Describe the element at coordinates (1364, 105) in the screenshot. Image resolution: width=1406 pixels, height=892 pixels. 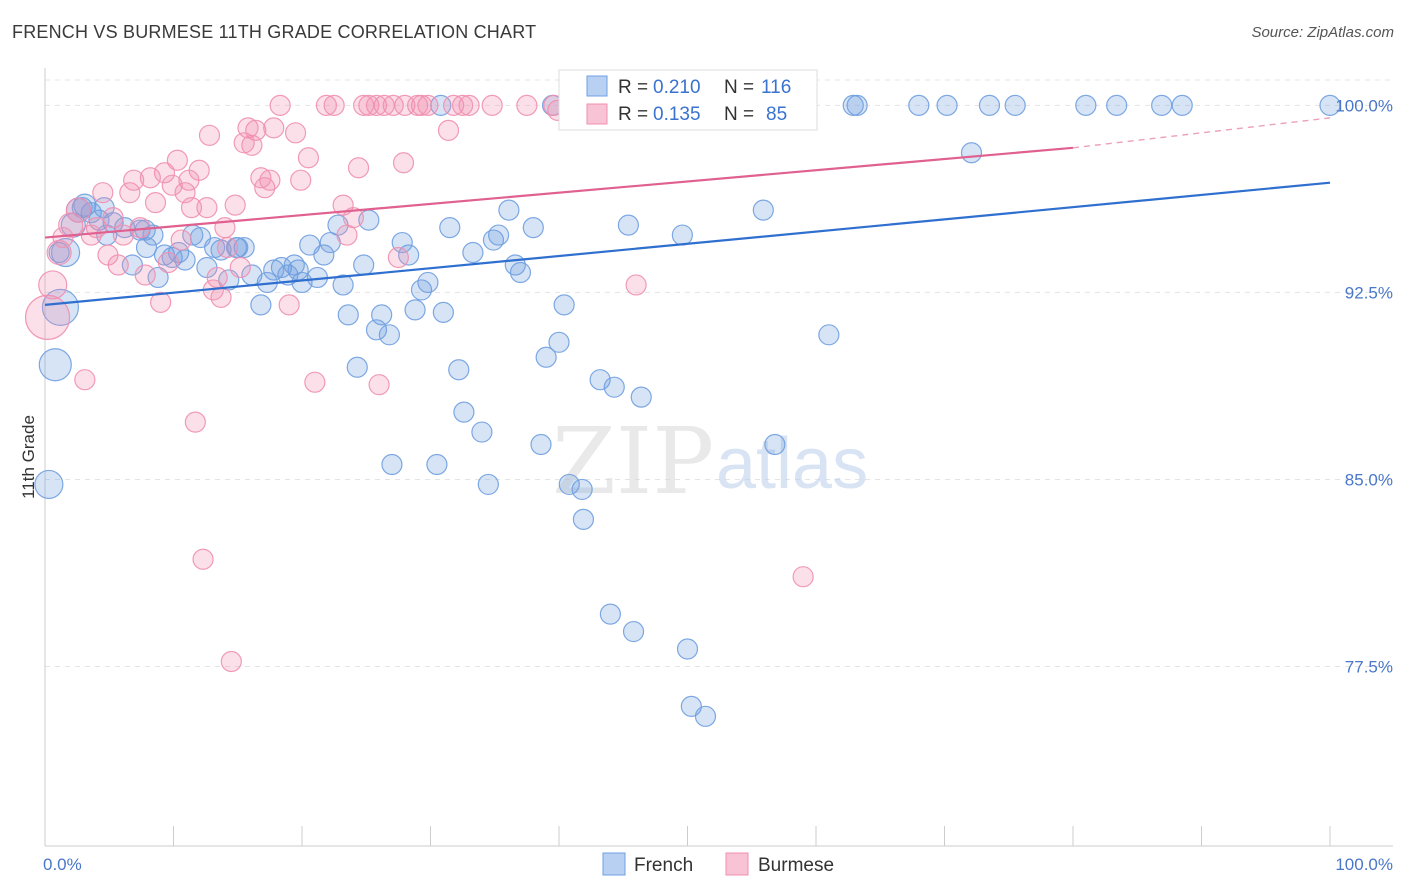
I see `y-tick-label-0: 100.0%` at that location.